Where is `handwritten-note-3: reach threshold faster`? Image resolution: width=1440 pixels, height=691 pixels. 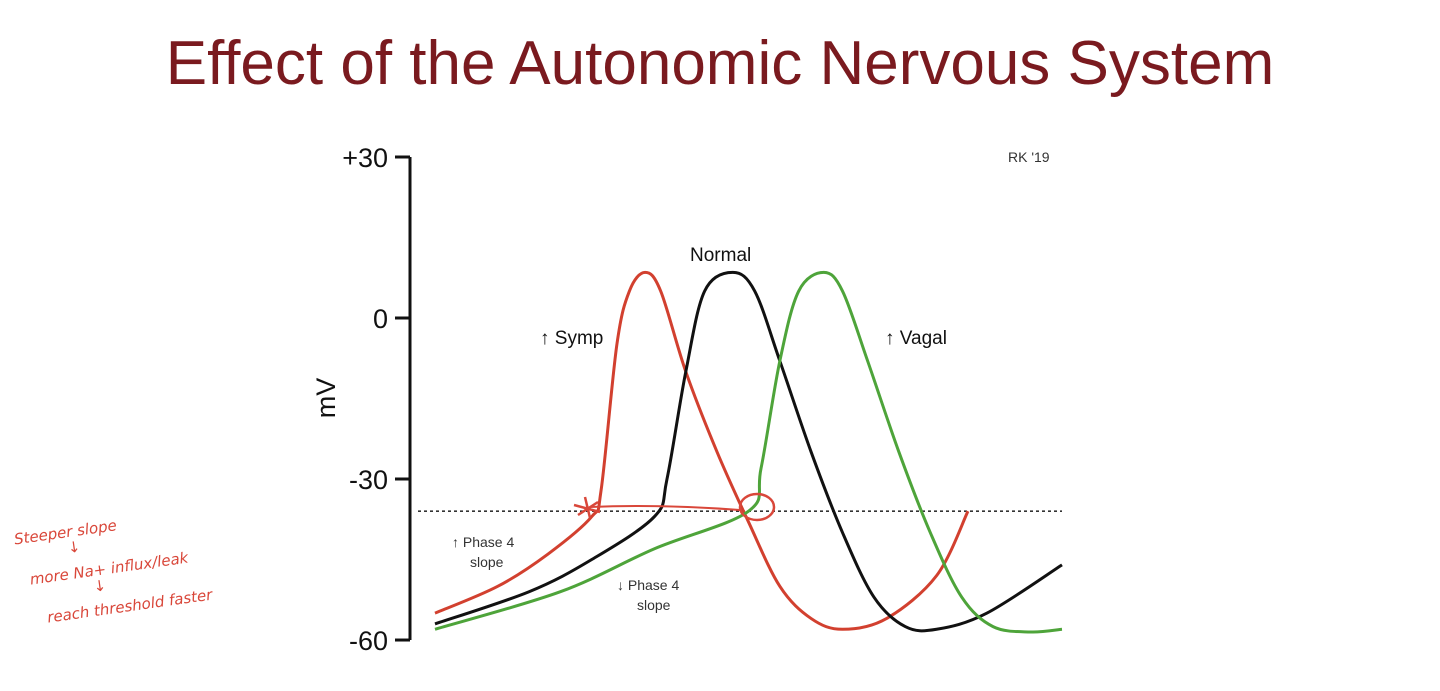 handwritten-note-3: reach threshold faster is located at coordinates (130, 605).